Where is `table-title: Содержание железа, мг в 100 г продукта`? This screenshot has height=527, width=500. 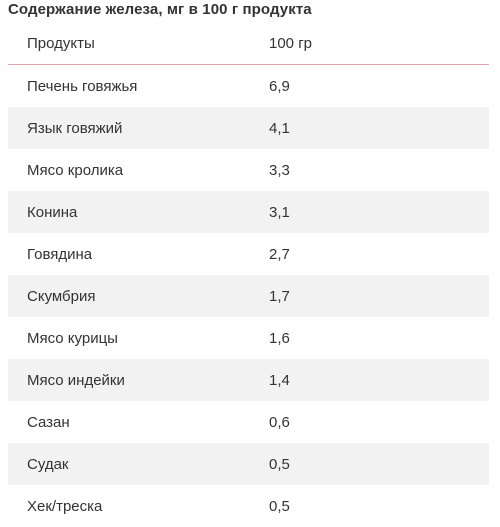
table-title: Содержание железа, мг в 100 г продукта is located at coordinates (160, 9).